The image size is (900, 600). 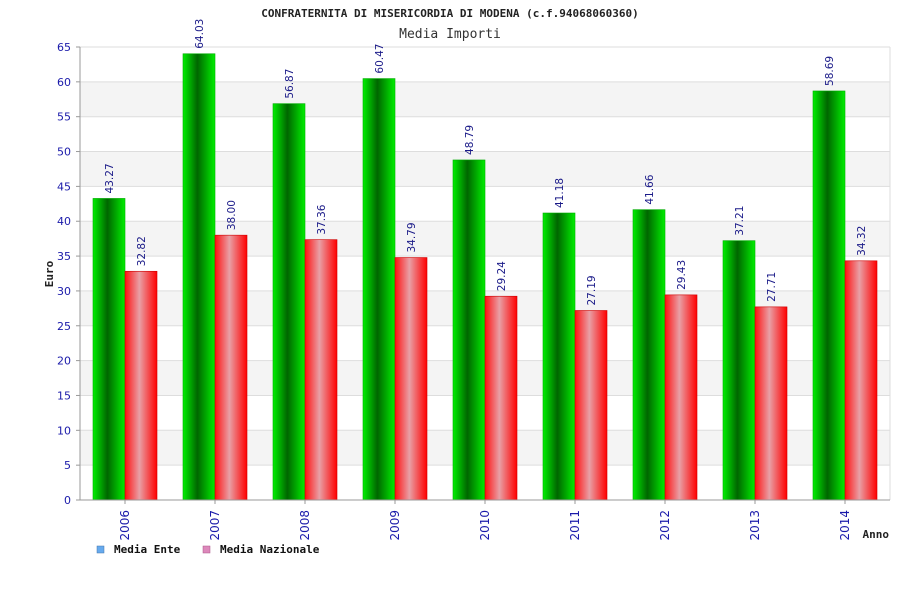 What do you see at coordinates (231, 367) in the screenshot?
I see `bar-media-nazionale-2007` at bounding box center [231, 367].